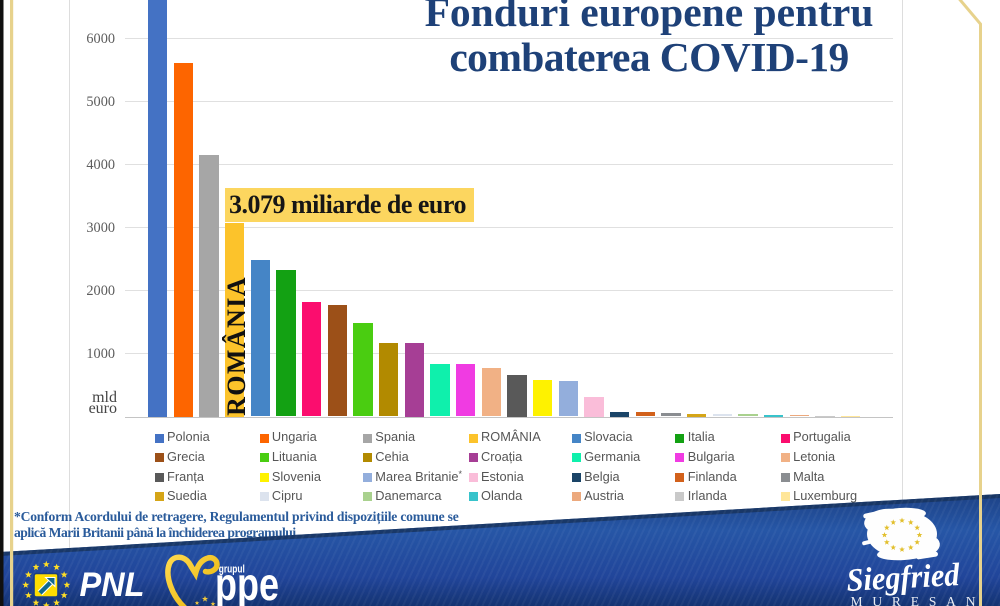 This screenshot has width=1000, height=606. I want to click on svg-text: PNL, so click(112, 585).